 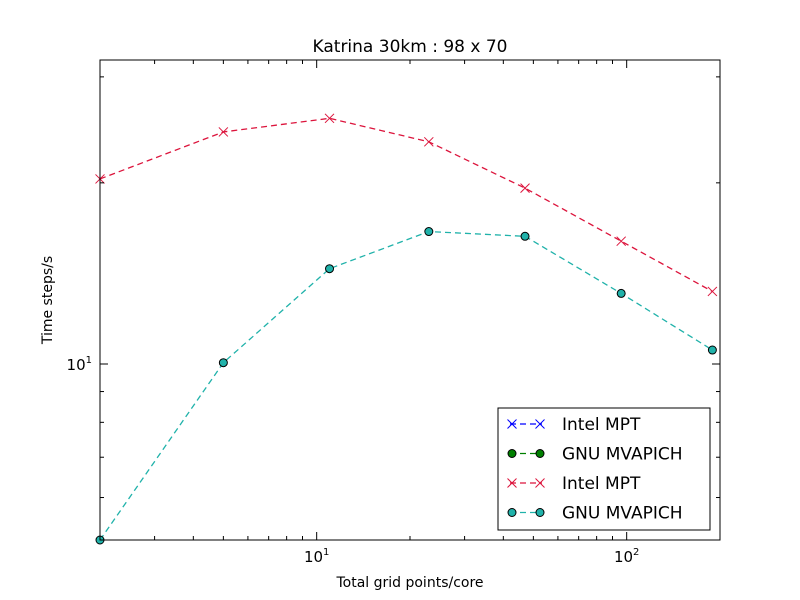 What do you see at coordinates (76, 365) in the screenshot?
I see `y-tick-base: 10` at bounding box center [76, 365].